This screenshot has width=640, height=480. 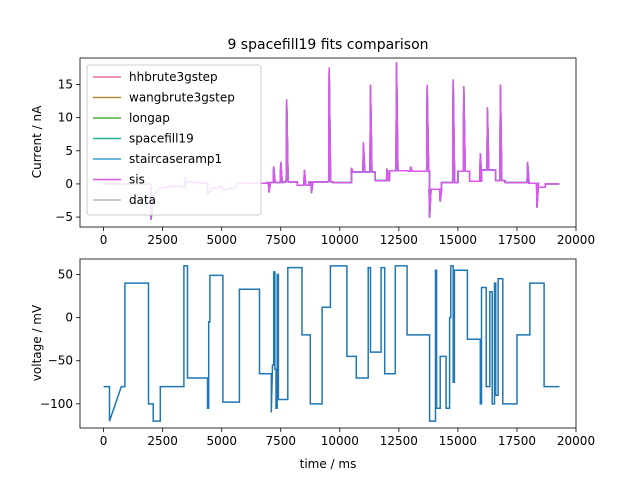 I want to click on current-x-axis: 0 2500 5000 7500 10000 12500 15000 17500 20000, so click(x=347, y=237).